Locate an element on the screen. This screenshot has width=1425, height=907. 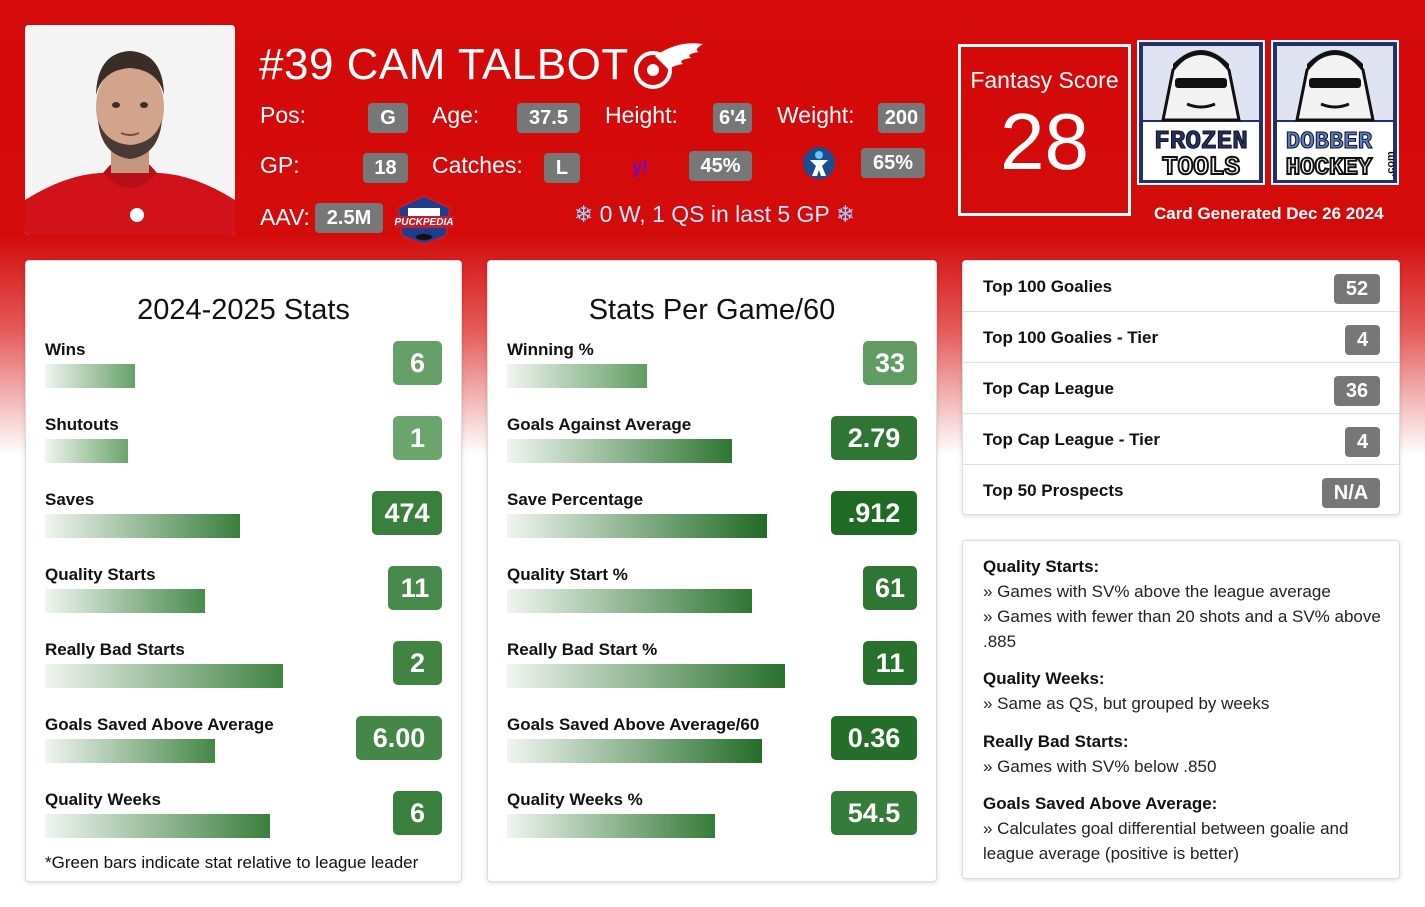
ranking-label: Top Cap League is located at coordinates (1048, 388).